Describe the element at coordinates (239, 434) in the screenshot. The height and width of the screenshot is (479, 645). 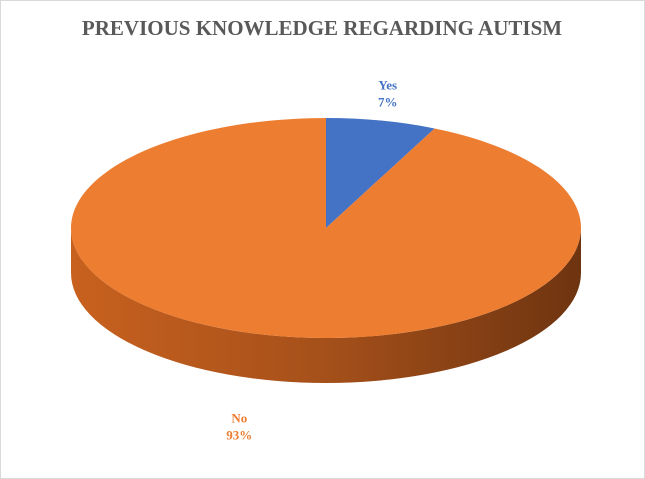
I see `data-label-value: 93%` at that location.